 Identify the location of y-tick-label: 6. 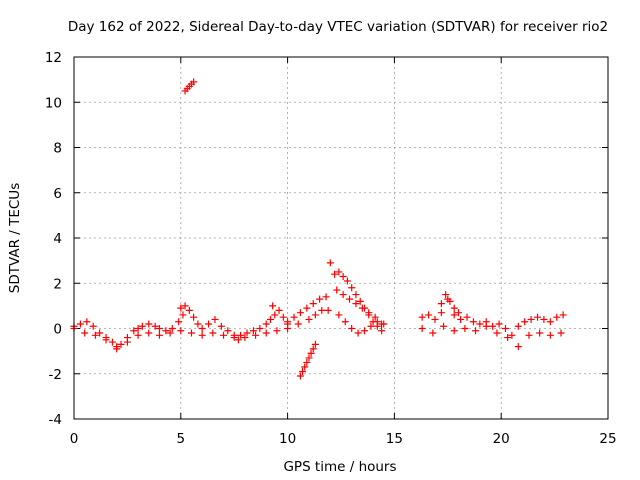
(57, 194).